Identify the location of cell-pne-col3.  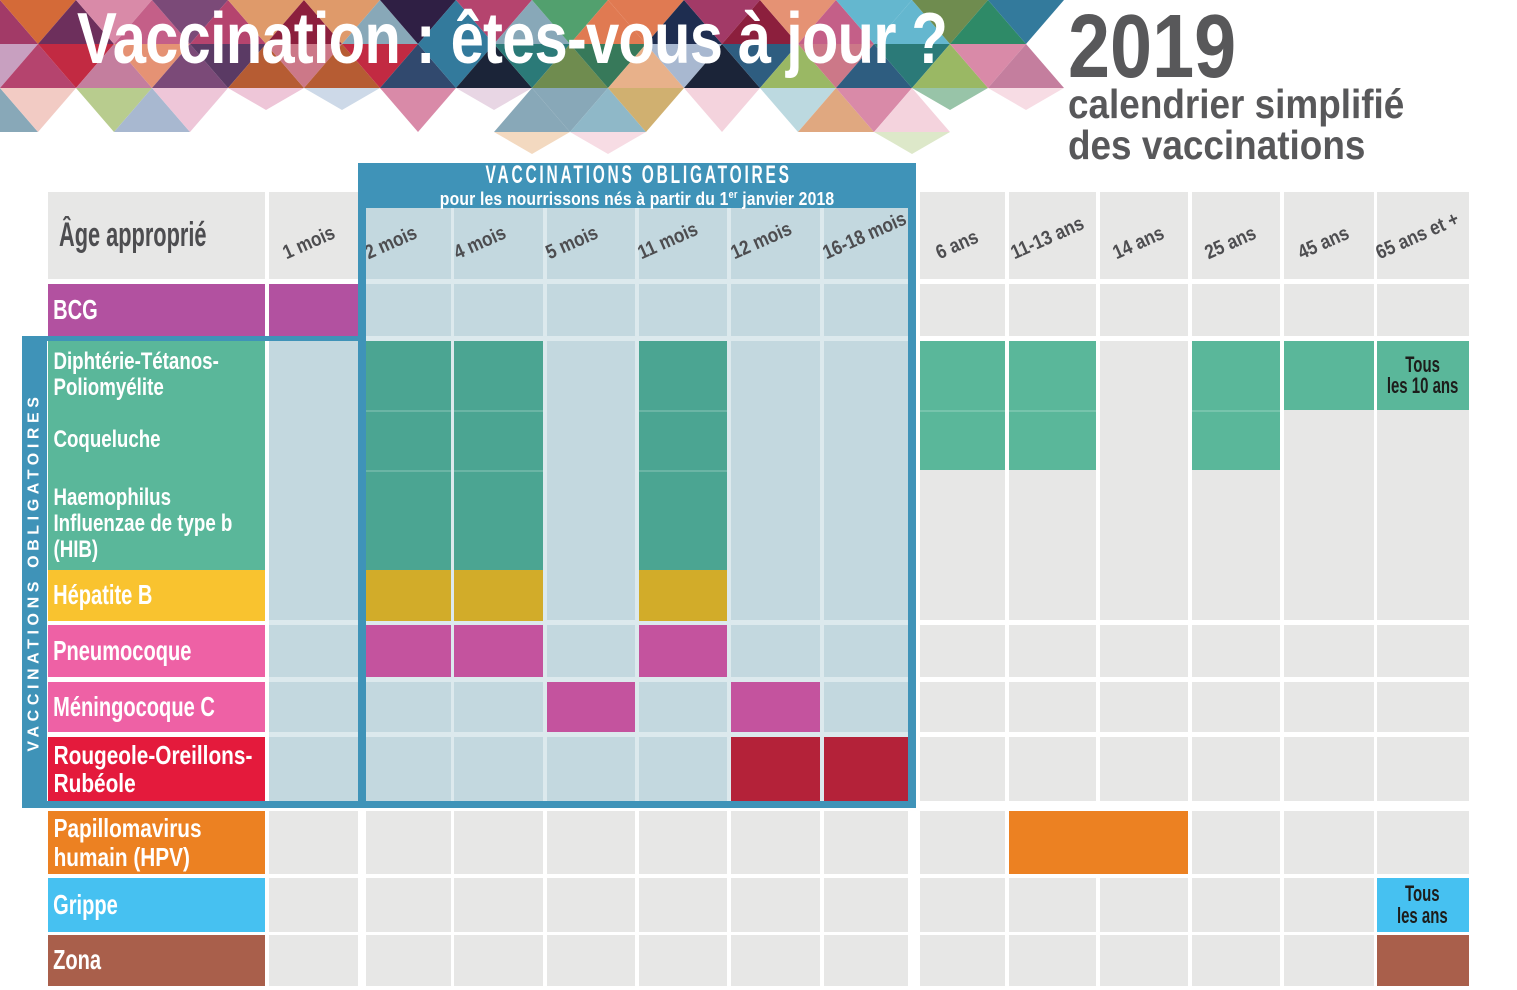
(590, 650).